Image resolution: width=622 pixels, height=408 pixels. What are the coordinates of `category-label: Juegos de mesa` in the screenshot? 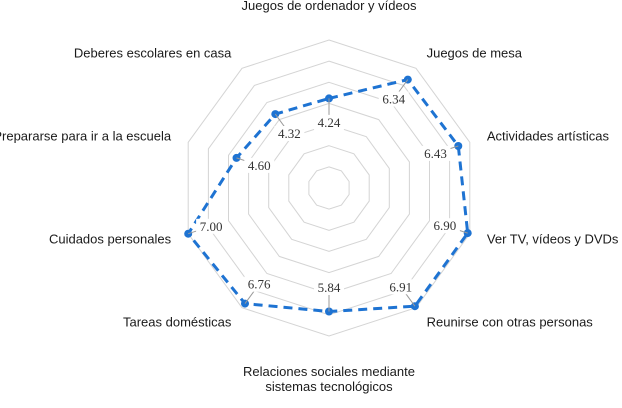 It's located at (475, 53).